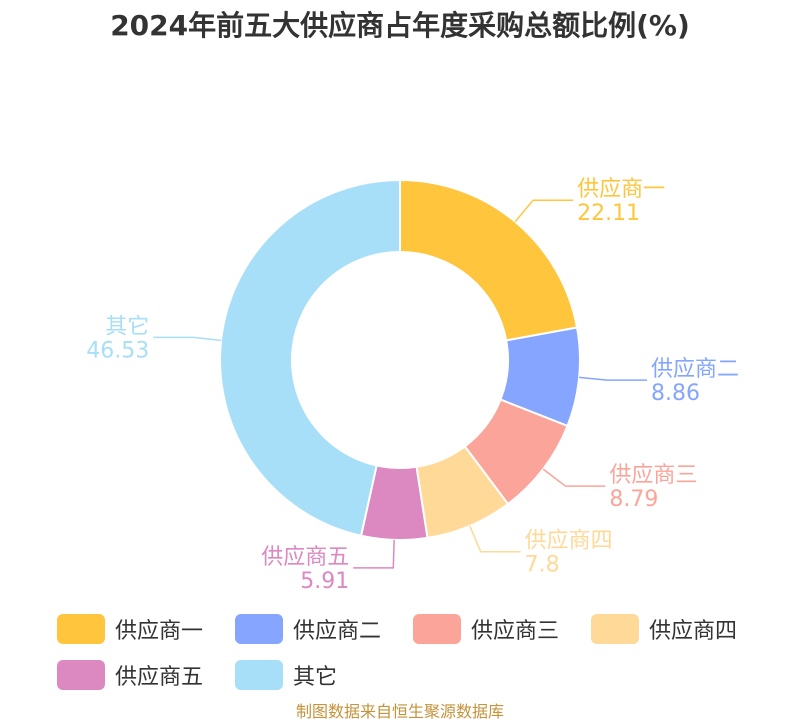  Describe the element at coordinates (693, 631) in the screenshot. I see `legend-label: 供应商四` at that location.